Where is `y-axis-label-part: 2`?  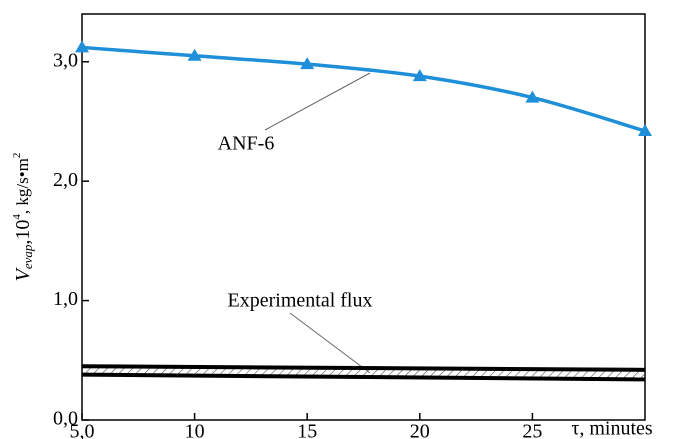
y-axis-label-part: 2 is located at coordinates (17, 156).